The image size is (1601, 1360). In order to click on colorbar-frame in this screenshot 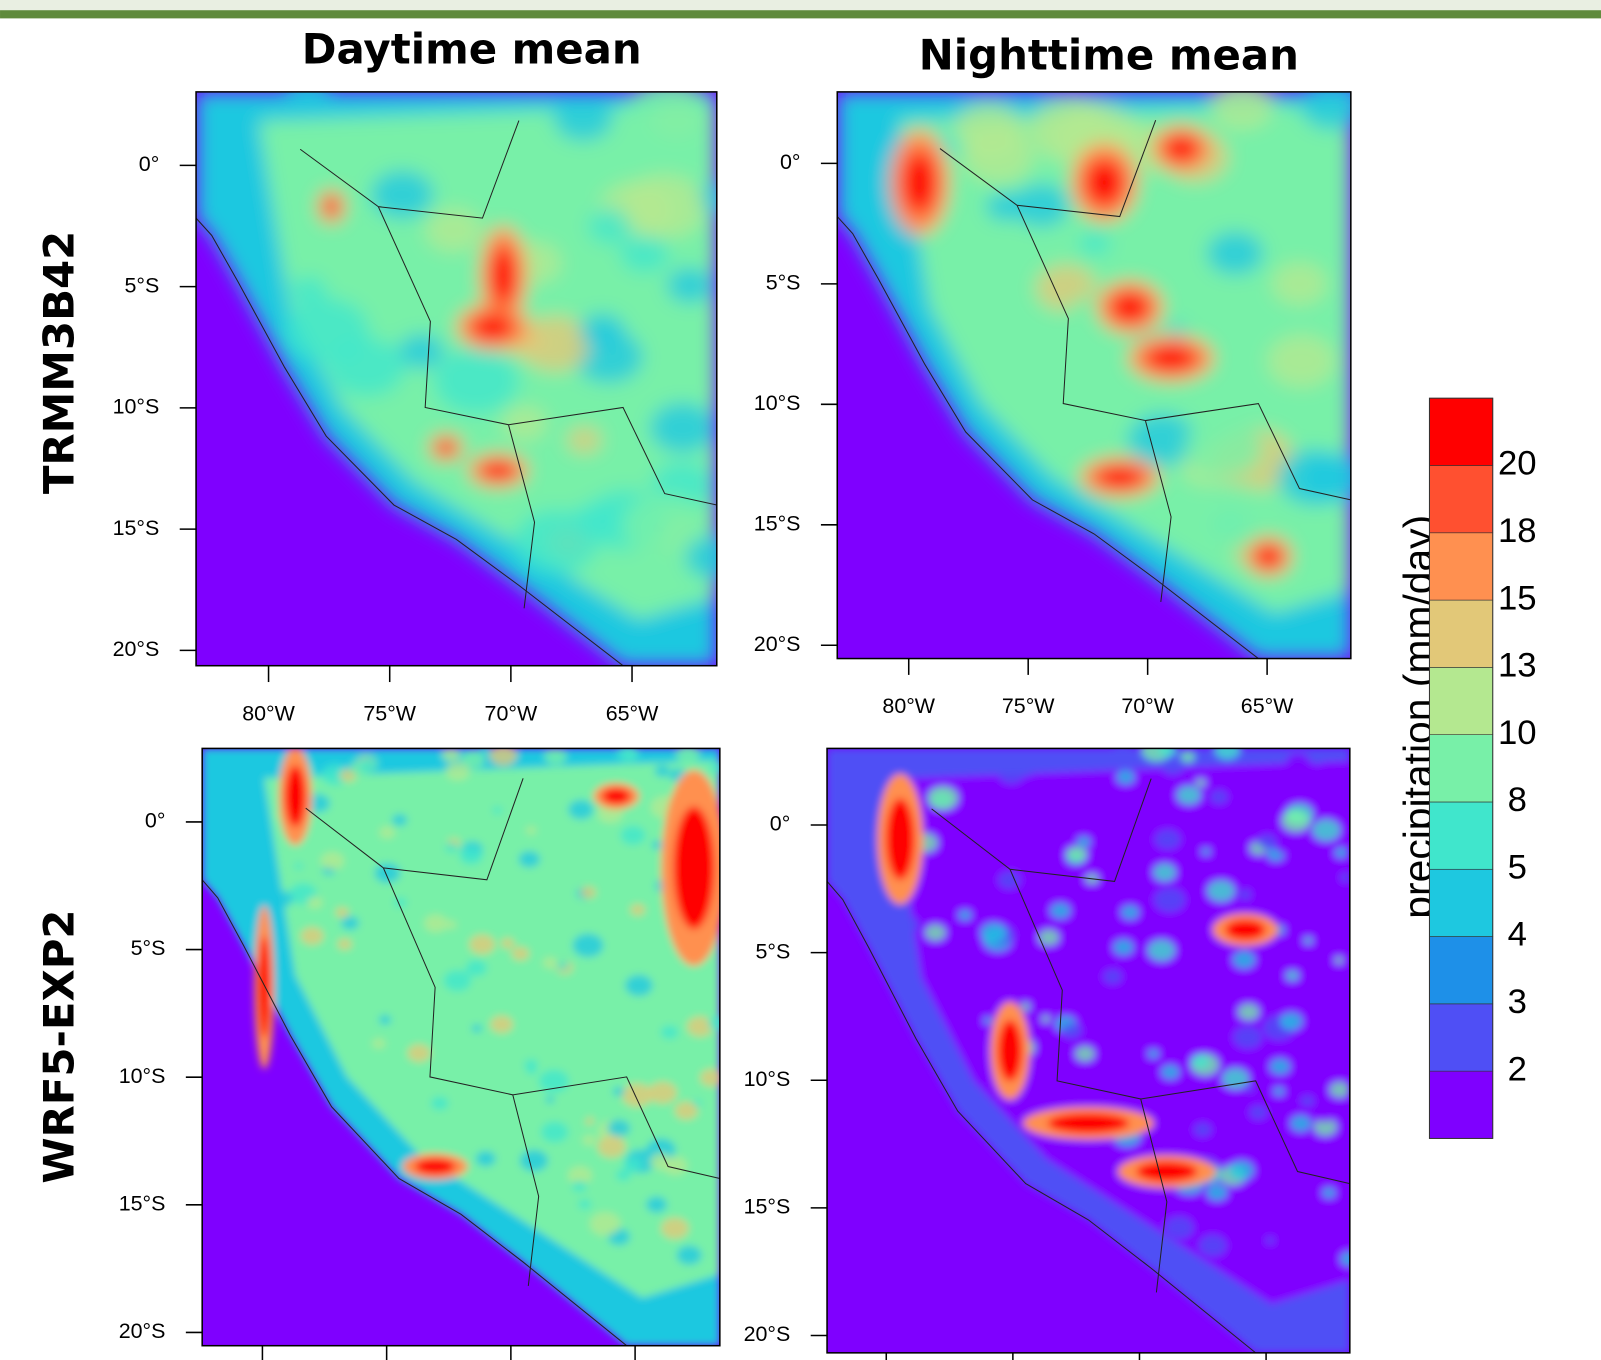, I will do `click(1461, 768)`.